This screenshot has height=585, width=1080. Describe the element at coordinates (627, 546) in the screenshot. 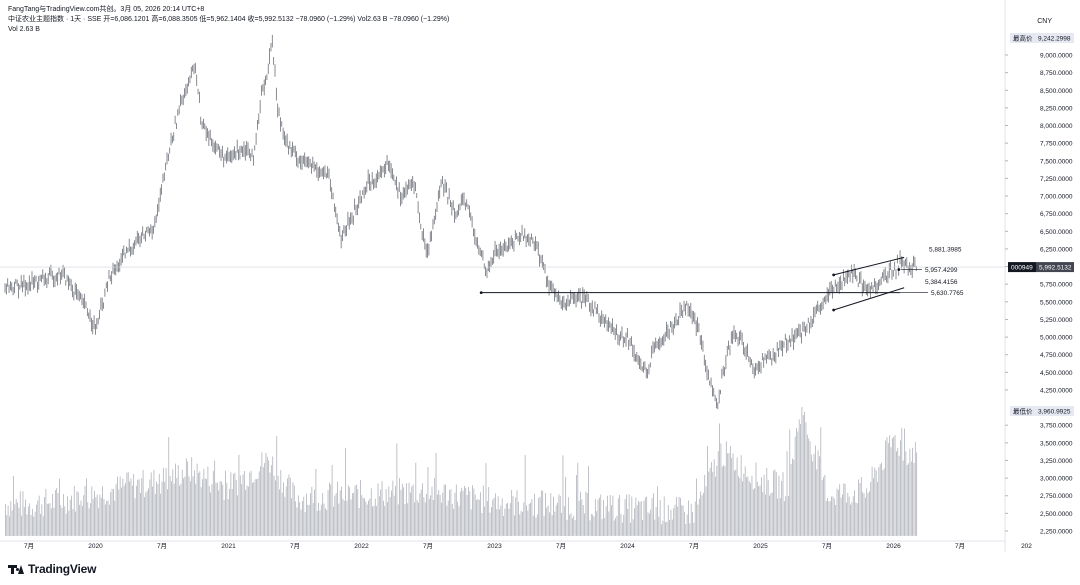

I see `time-tick-label: 2024` at that location.